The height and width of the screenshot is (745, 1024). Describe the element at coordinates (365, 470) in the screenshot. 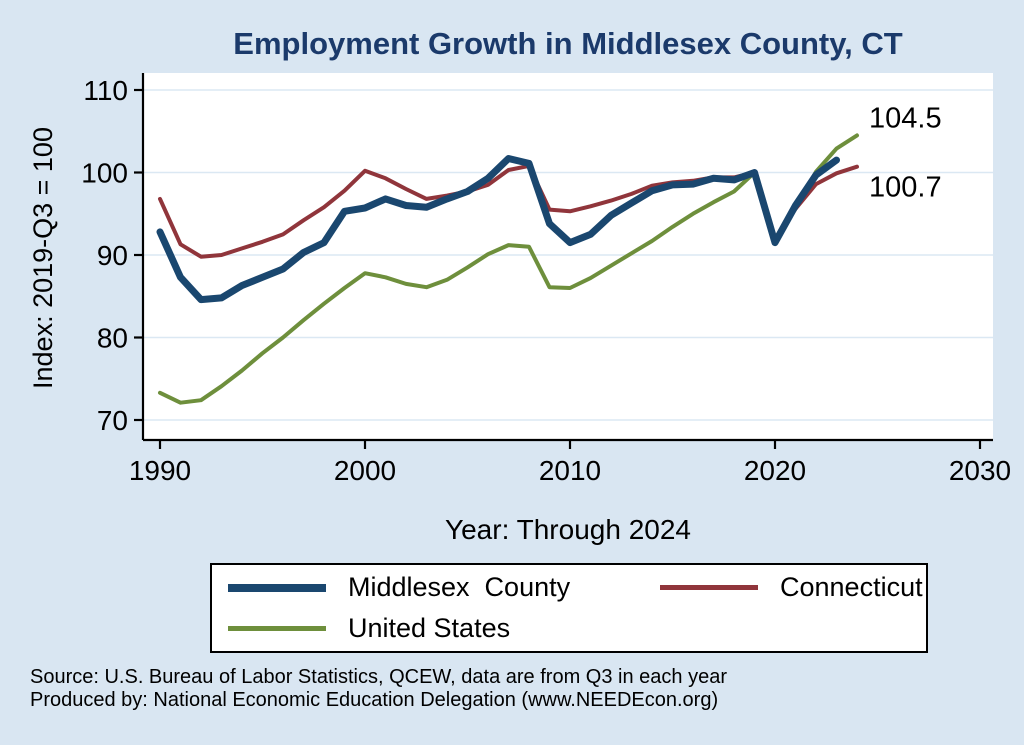

I see `x-tick-label: 2000` at that location.